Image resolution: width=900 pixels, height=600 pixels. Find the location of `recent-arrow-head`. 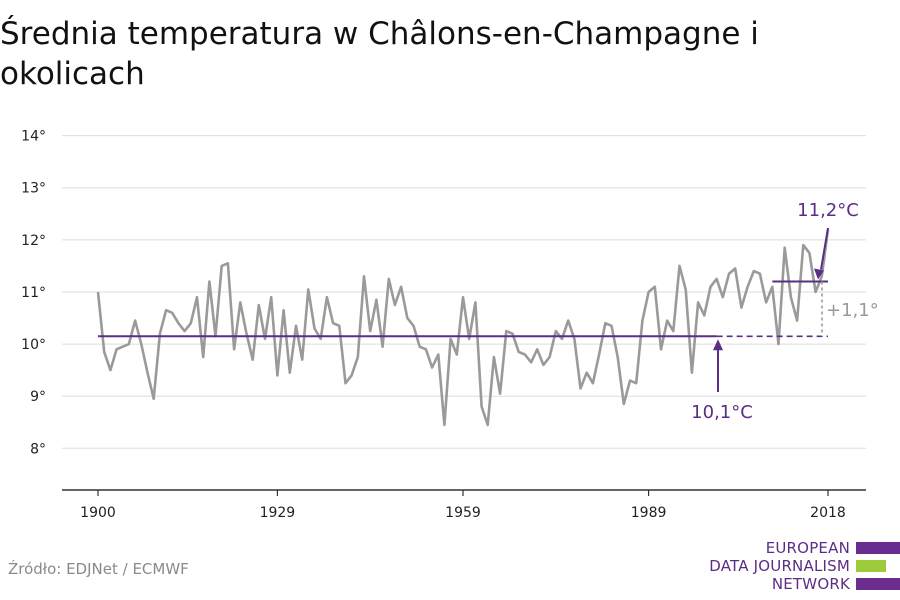

recent-arrow-head is located at coordinates (819, 274).